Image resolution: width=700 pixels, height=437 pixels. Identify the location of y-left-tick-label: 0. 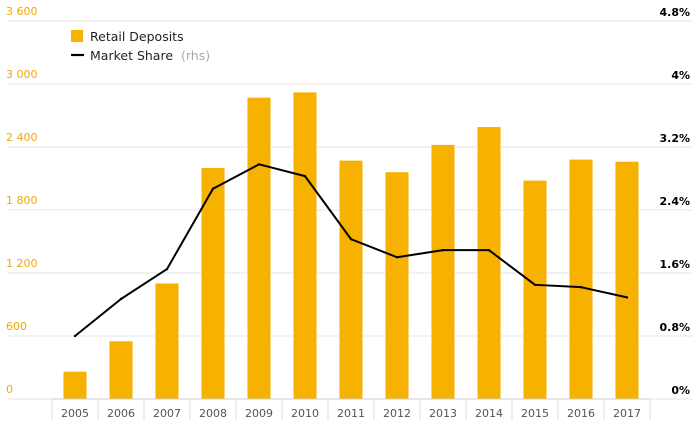
(9, 389).